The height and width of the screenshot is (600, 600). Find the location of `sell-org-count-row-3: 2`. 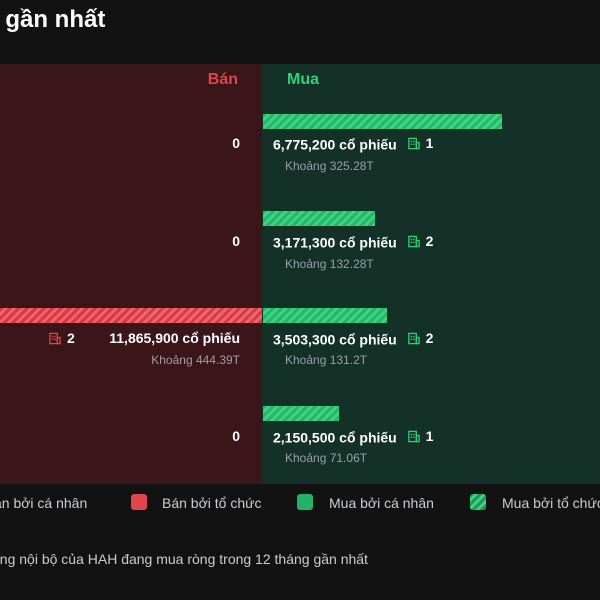

sell-org-count-row-3: 2 is located at coordinates (61, 338).